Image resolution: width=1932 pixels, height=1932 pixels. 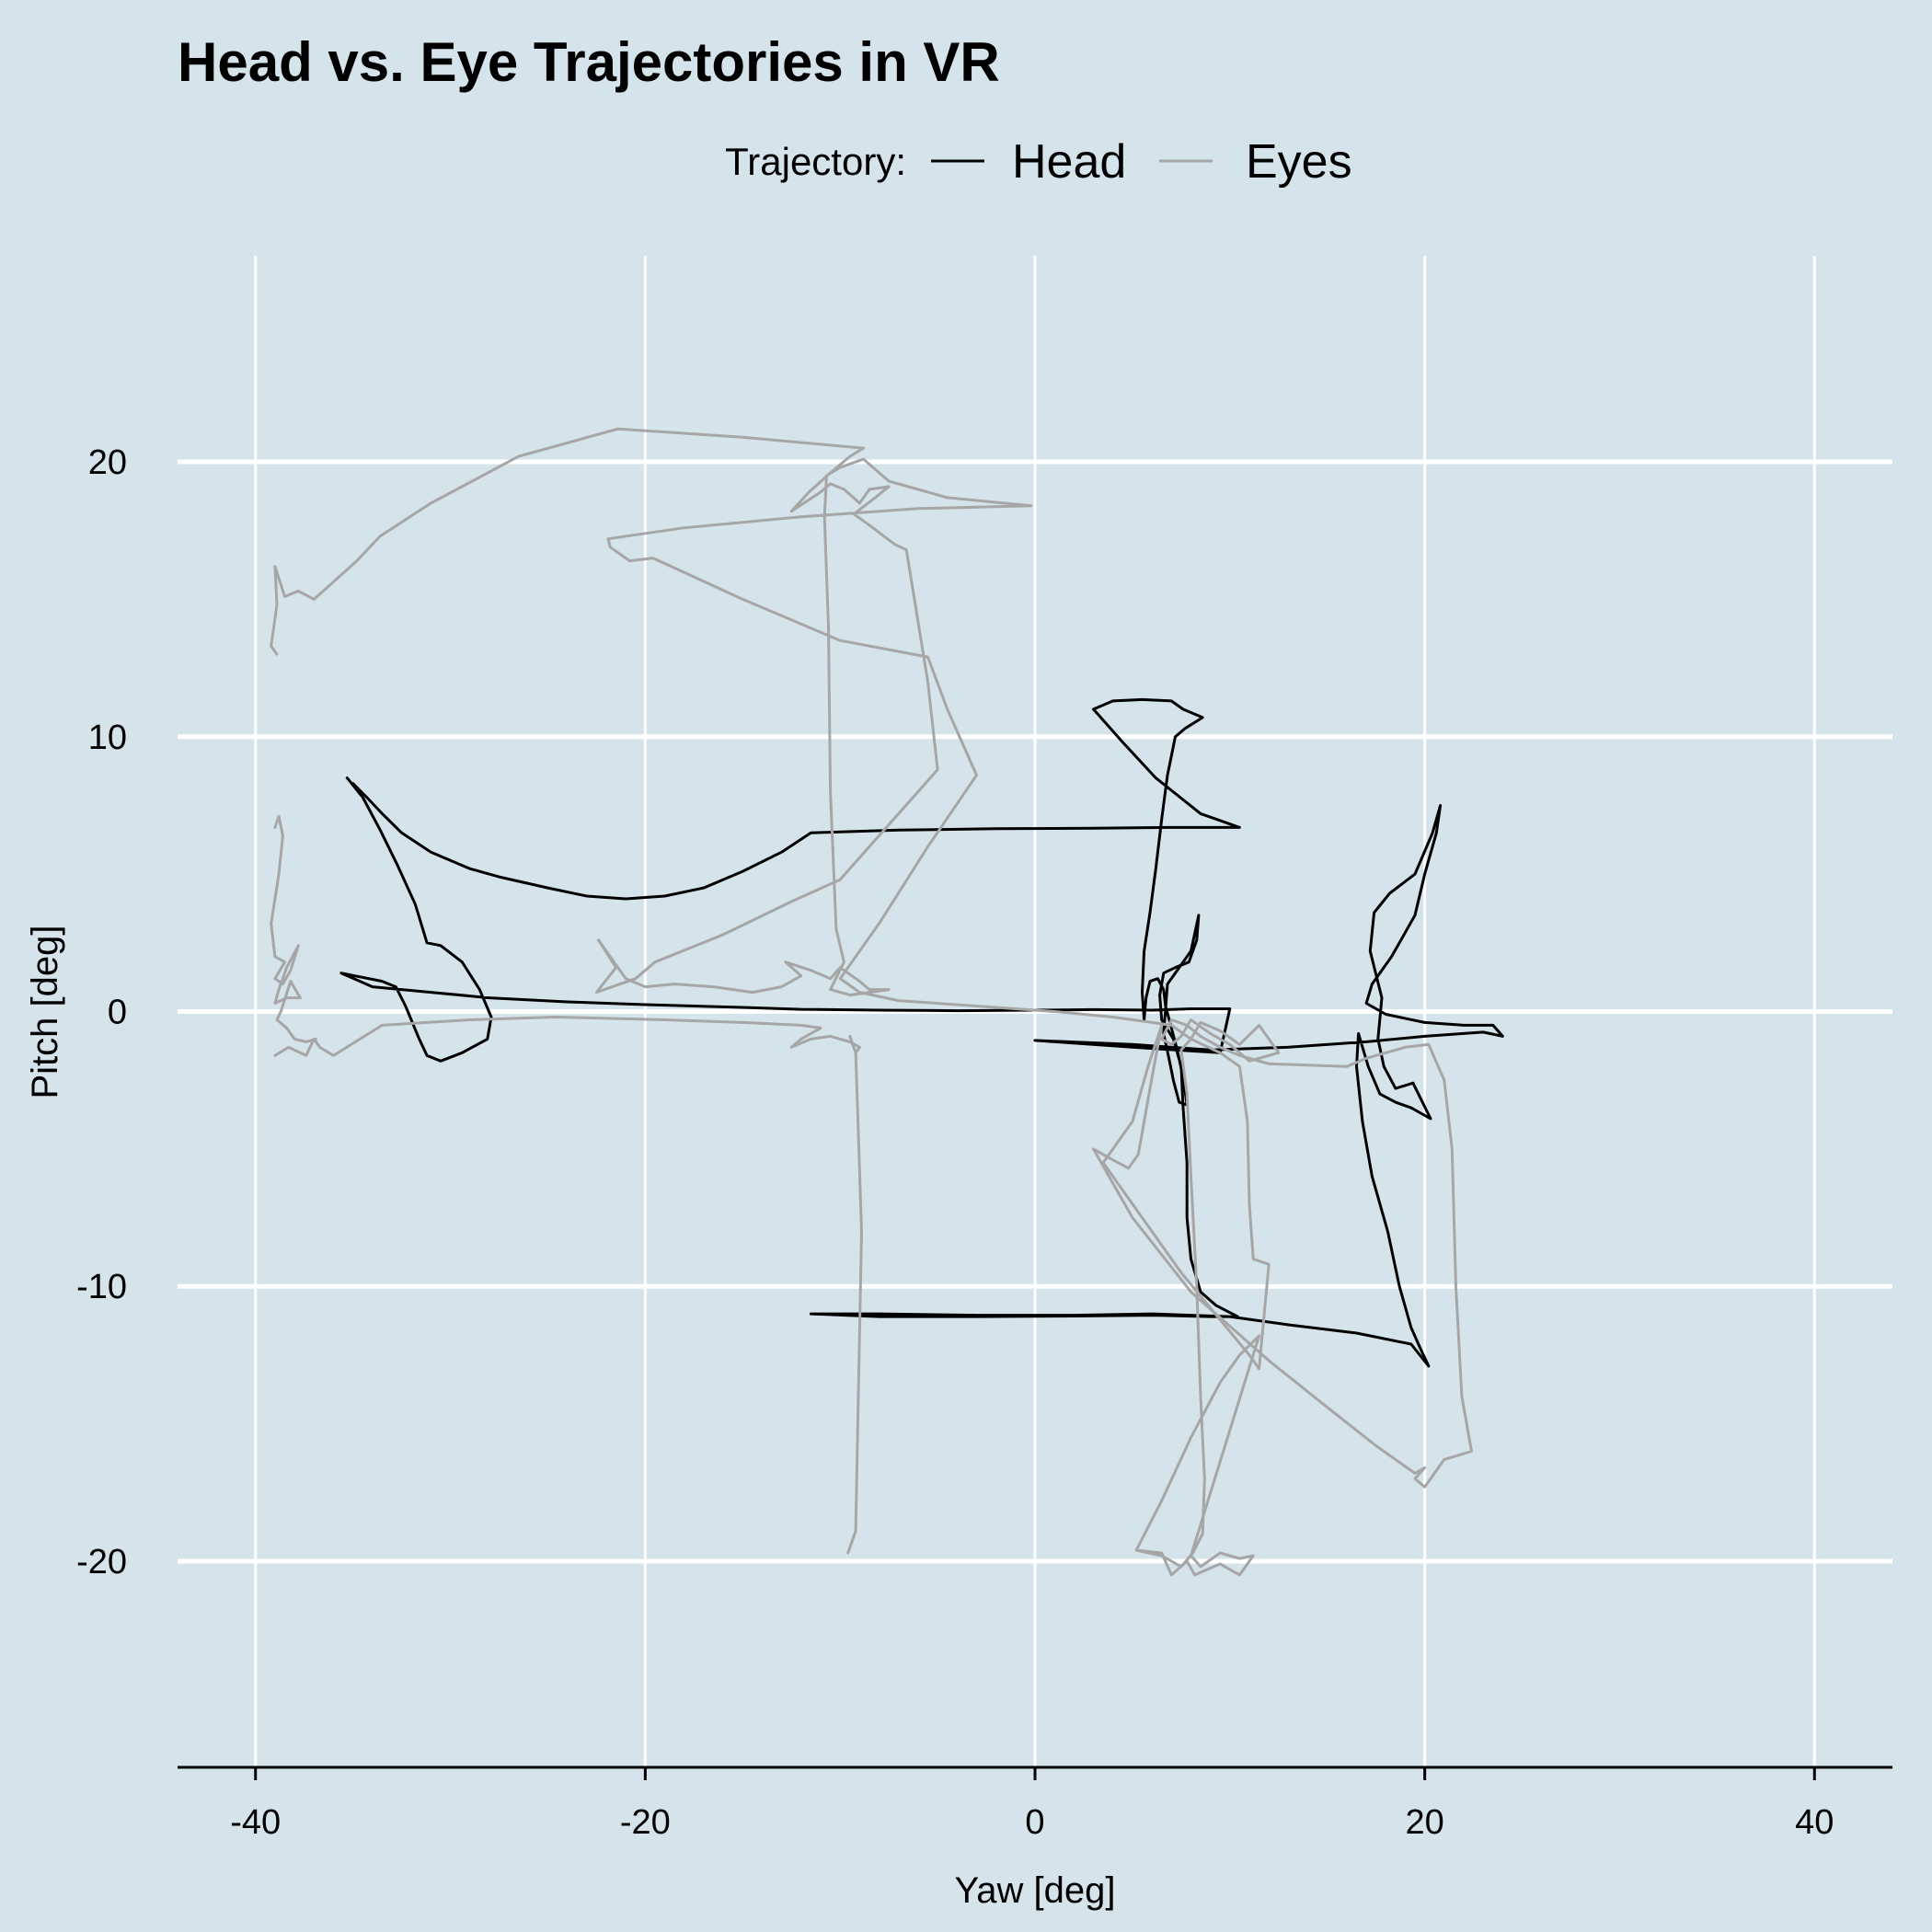 I want to click on chart-title: Head vs. Eye Trajectories in VR, so click(x=589, y=62).